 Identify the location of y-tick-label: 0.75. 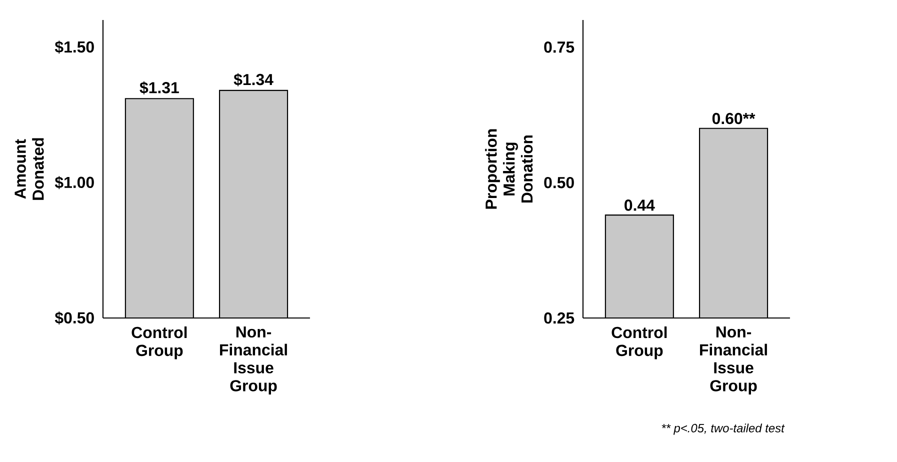
(559, 47).